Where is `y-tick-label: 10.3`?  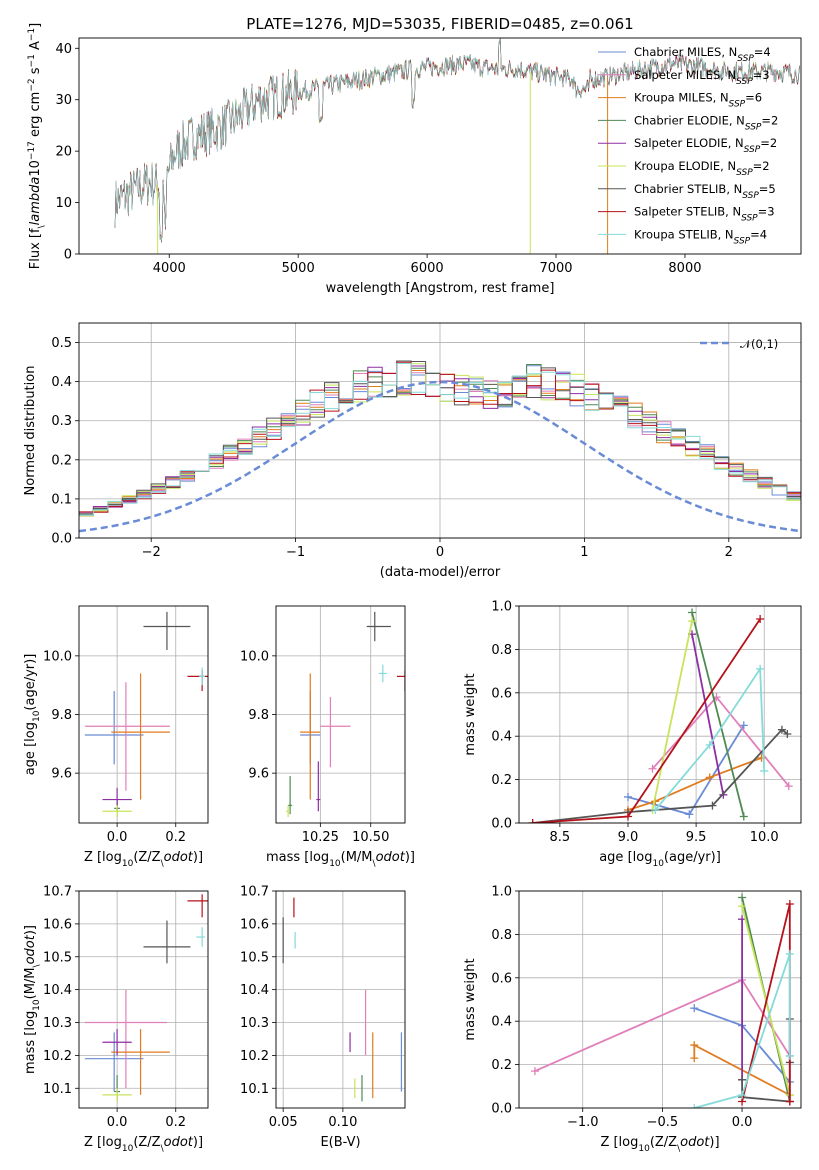 y-tick-label: 10.3 is located at coordinates (254, 1023).